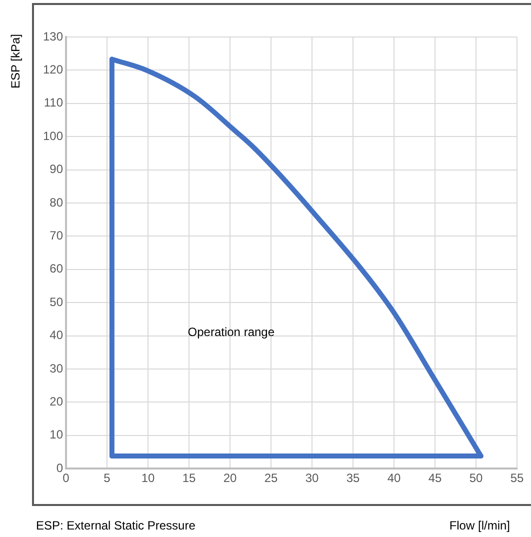 This screenshot has width=531, height=537. What do you see at coordinates (57, 335) in the screenshot?
I see `y-tick-label: 40` at bounding box center [57, 335].